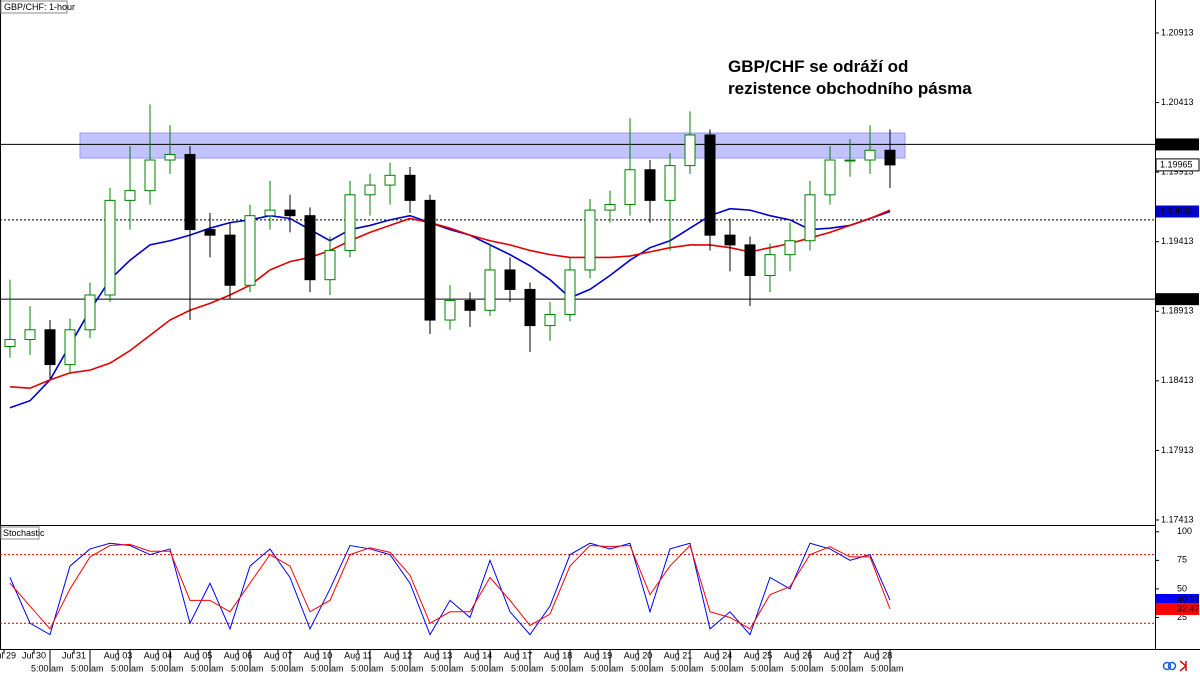  Describe the element at coordinates (1172, 666) in the screenshot. I see `icon` at that location.